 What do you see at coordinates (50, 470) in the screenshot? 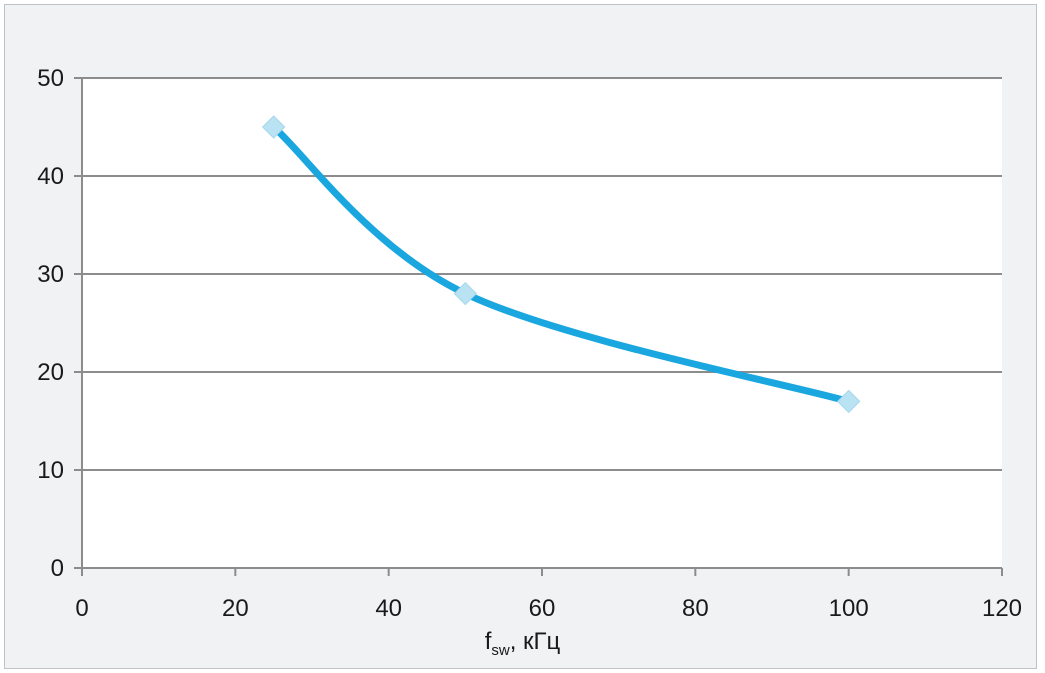
I see `y-tick-label: 10` at bounding box center [50, 470].